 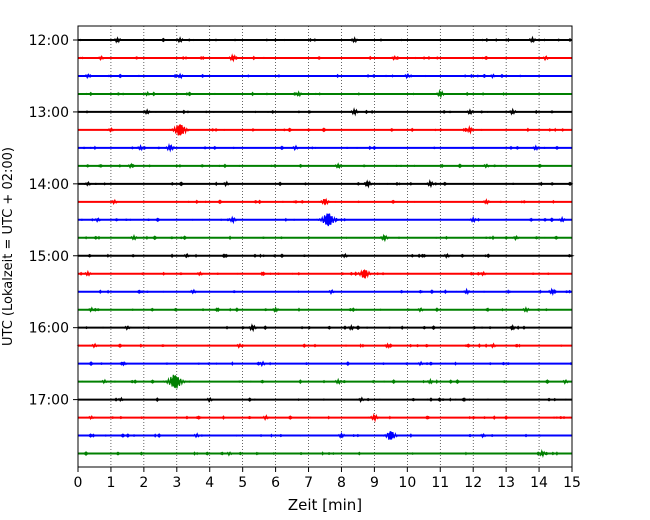 I want to click on event-13:00-8.4, so click(x=354, y=112).